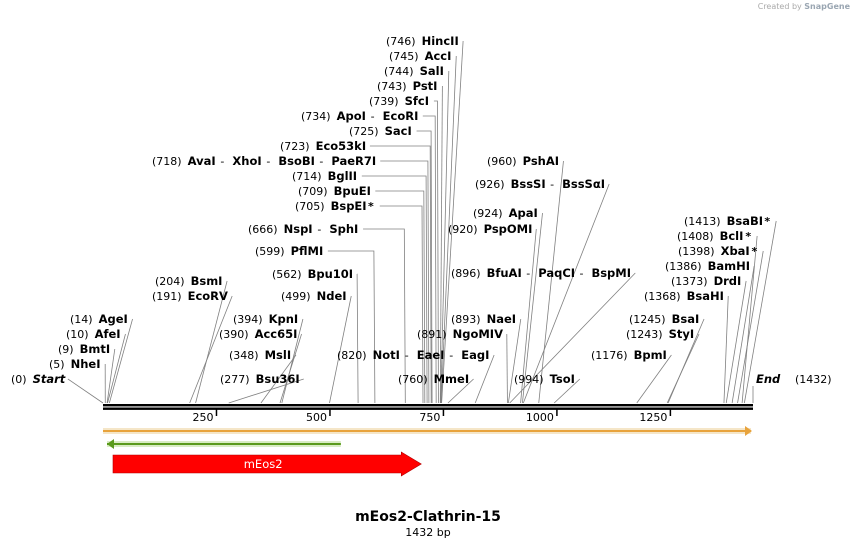  Describe the element at coordinates (611, 273) in the screenshot. I see `enzyme-name: BspMI` at that location.